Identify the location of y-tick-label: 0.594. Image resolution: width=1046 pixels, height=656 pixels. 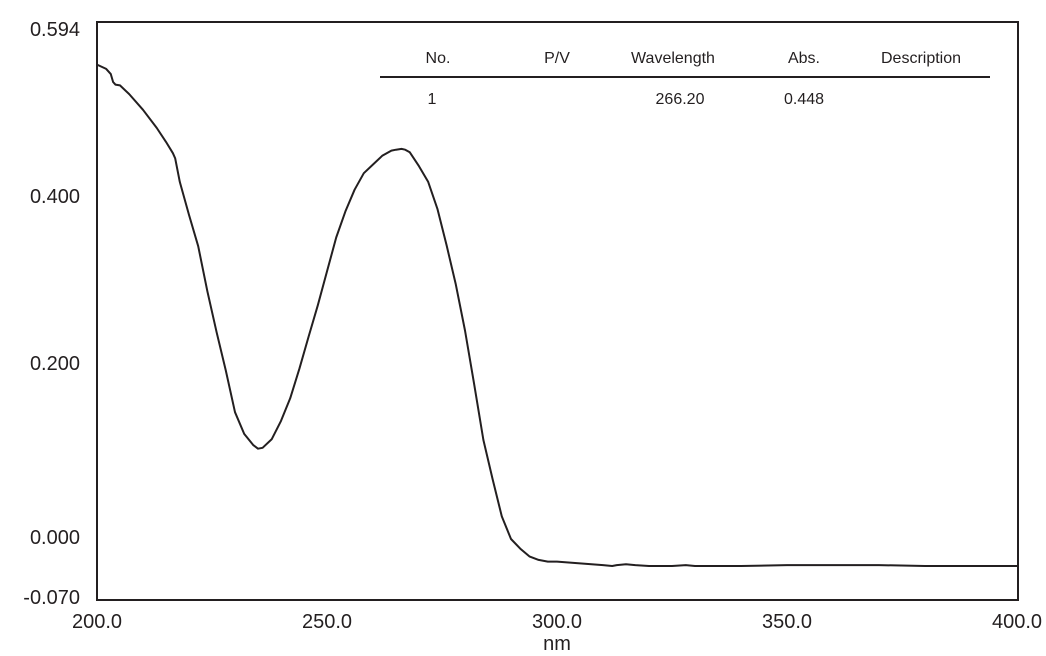
(55, 30).